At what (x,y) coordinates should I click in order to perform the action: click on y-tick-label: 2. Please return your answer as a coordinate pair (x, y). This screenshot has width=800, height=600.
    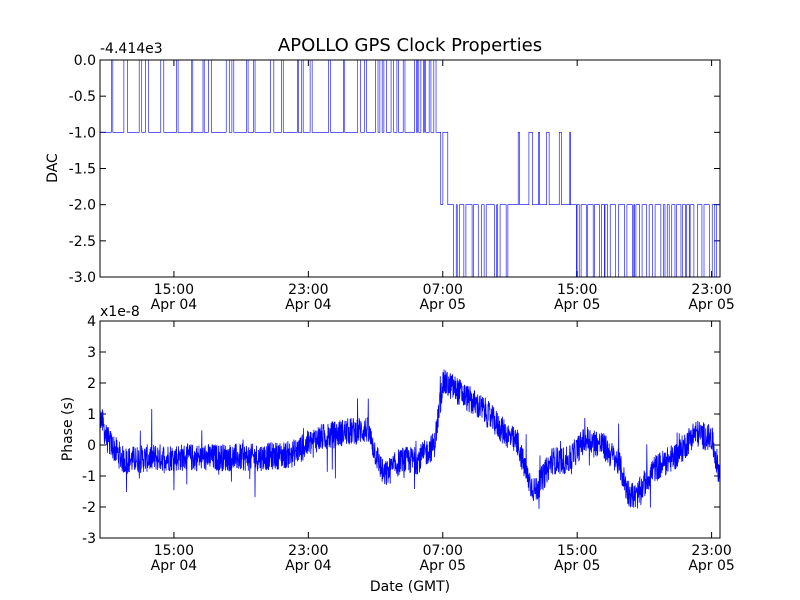
    Looking at the image, I should click on (91, 384).